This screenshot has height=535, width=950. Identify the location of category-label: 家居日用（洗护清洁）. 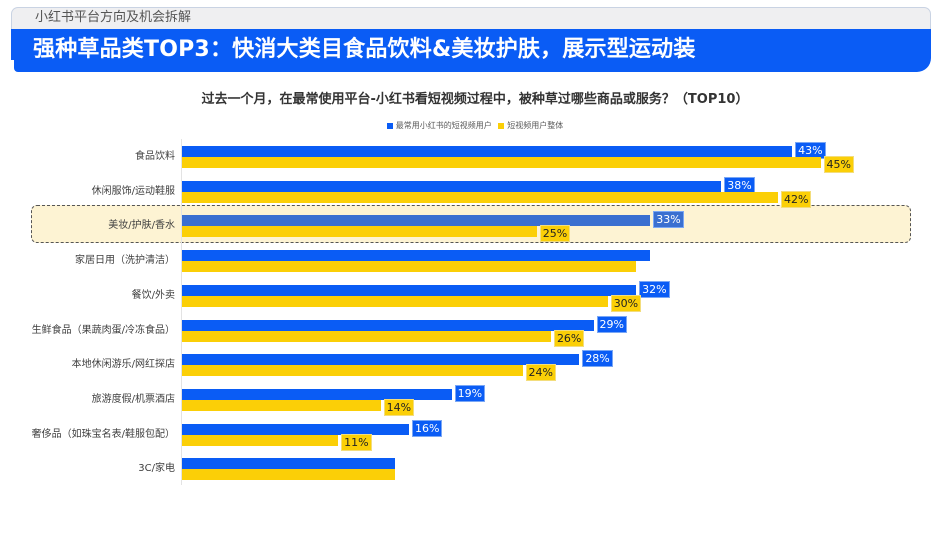
(125, 261).